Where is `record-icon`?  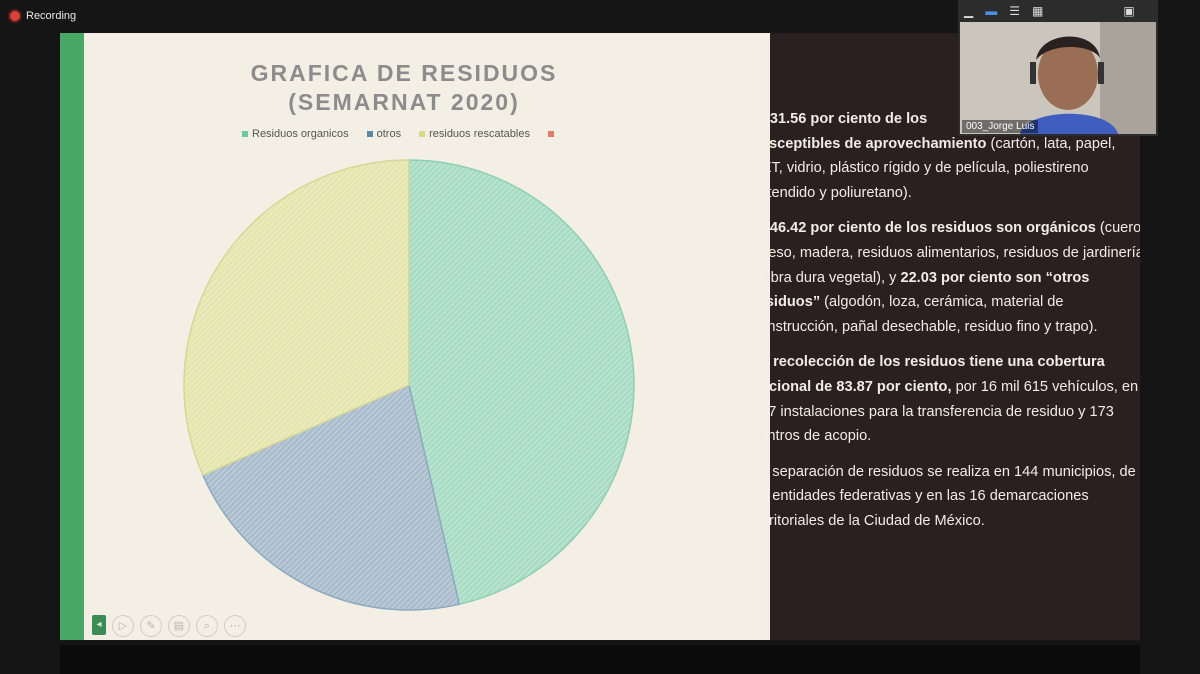
record-icon is located at coordinates (15, 16).